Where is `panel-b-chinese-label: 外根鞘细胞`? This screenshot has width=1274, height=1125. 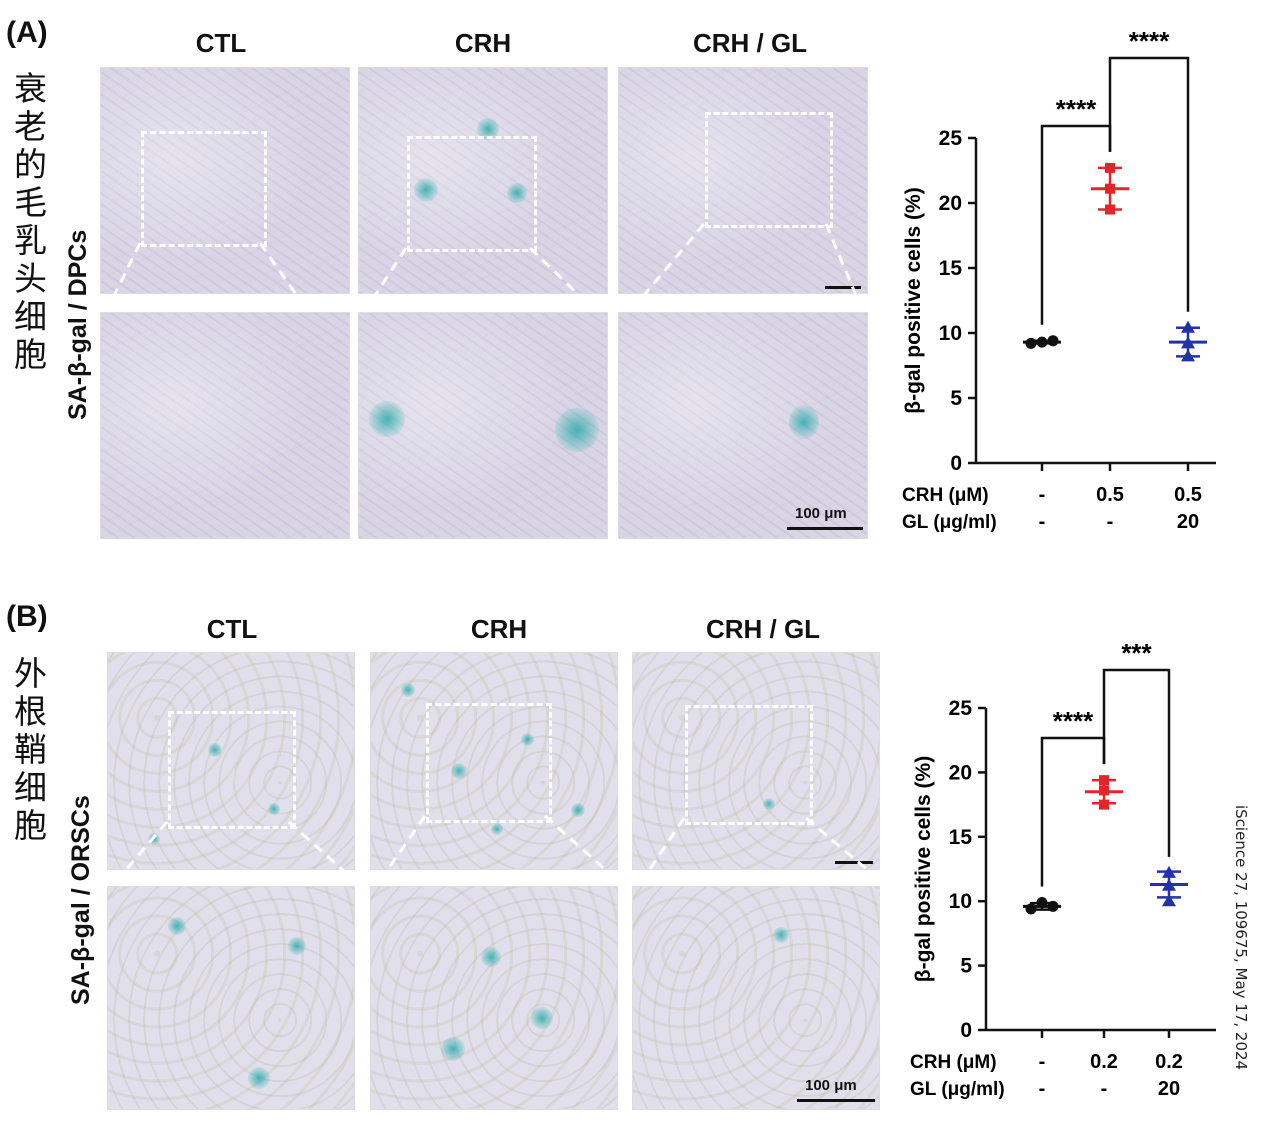 panel-b-chinese-label: 外根鞘细胞 is located at coordinates (30, 749).